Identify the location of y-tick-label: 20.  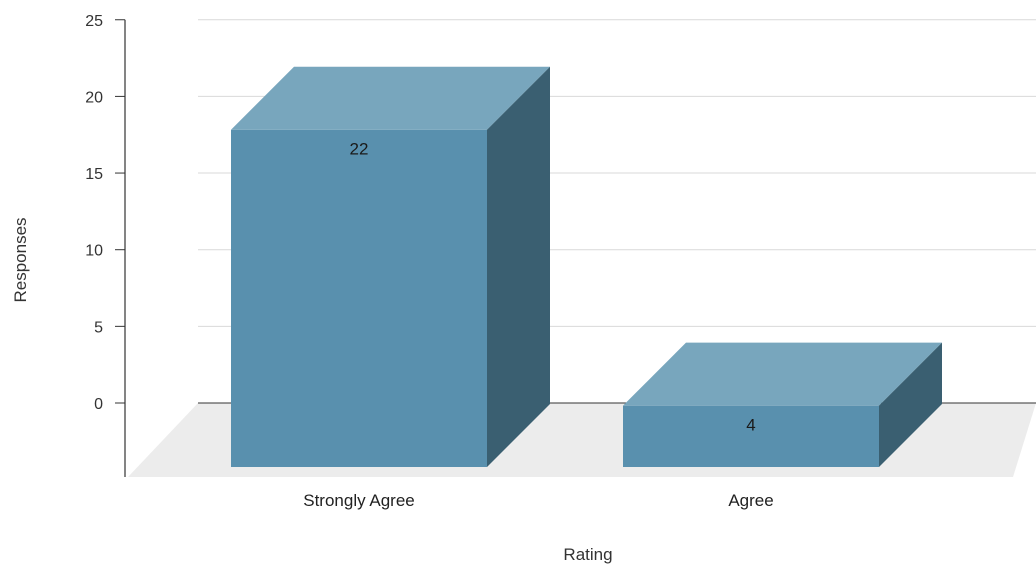
(94, 97).